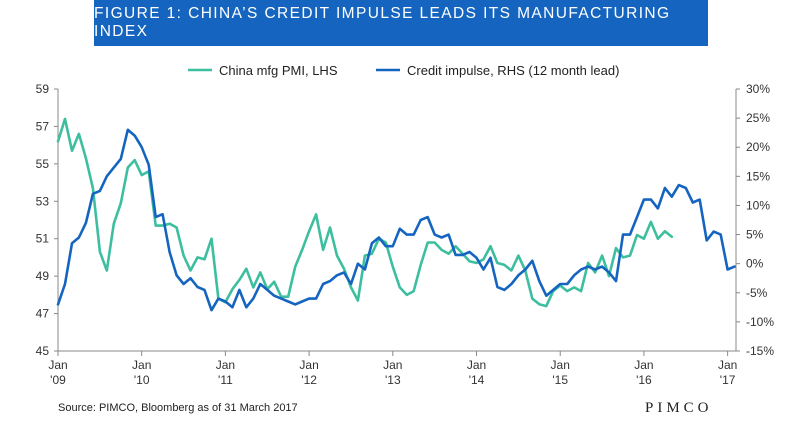 The width and height of the screenshot is (800, 427). I want to click on left-tick-label: 45, so click(43, 351).